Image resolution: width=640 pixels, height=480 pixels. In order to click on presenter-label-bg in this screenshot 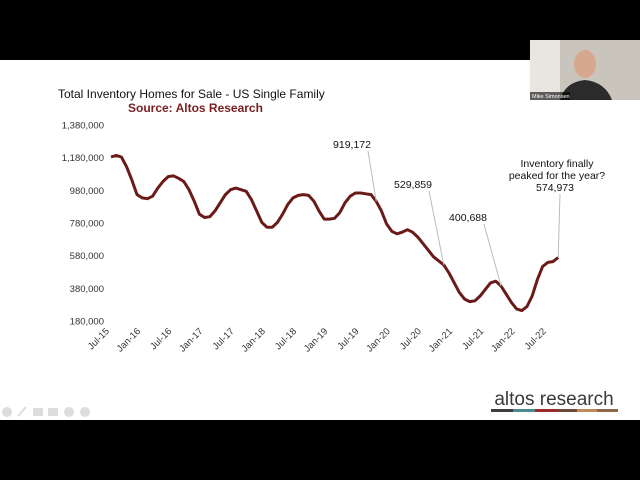, I will do `click(550, 96)`.